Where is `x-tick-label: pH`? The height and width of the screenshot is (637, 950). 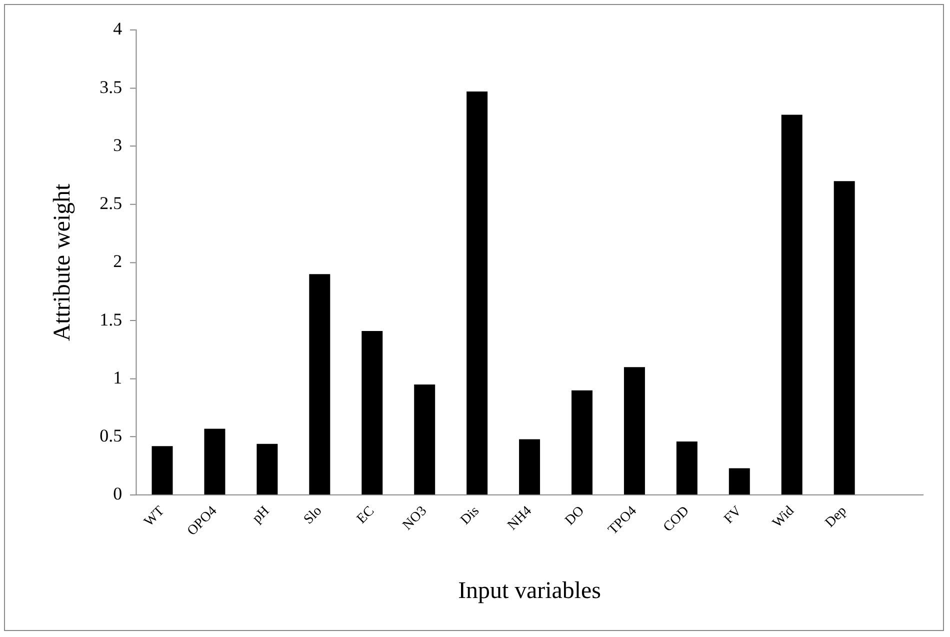
x-tick-label: pH is located at coordinates (261, 515).